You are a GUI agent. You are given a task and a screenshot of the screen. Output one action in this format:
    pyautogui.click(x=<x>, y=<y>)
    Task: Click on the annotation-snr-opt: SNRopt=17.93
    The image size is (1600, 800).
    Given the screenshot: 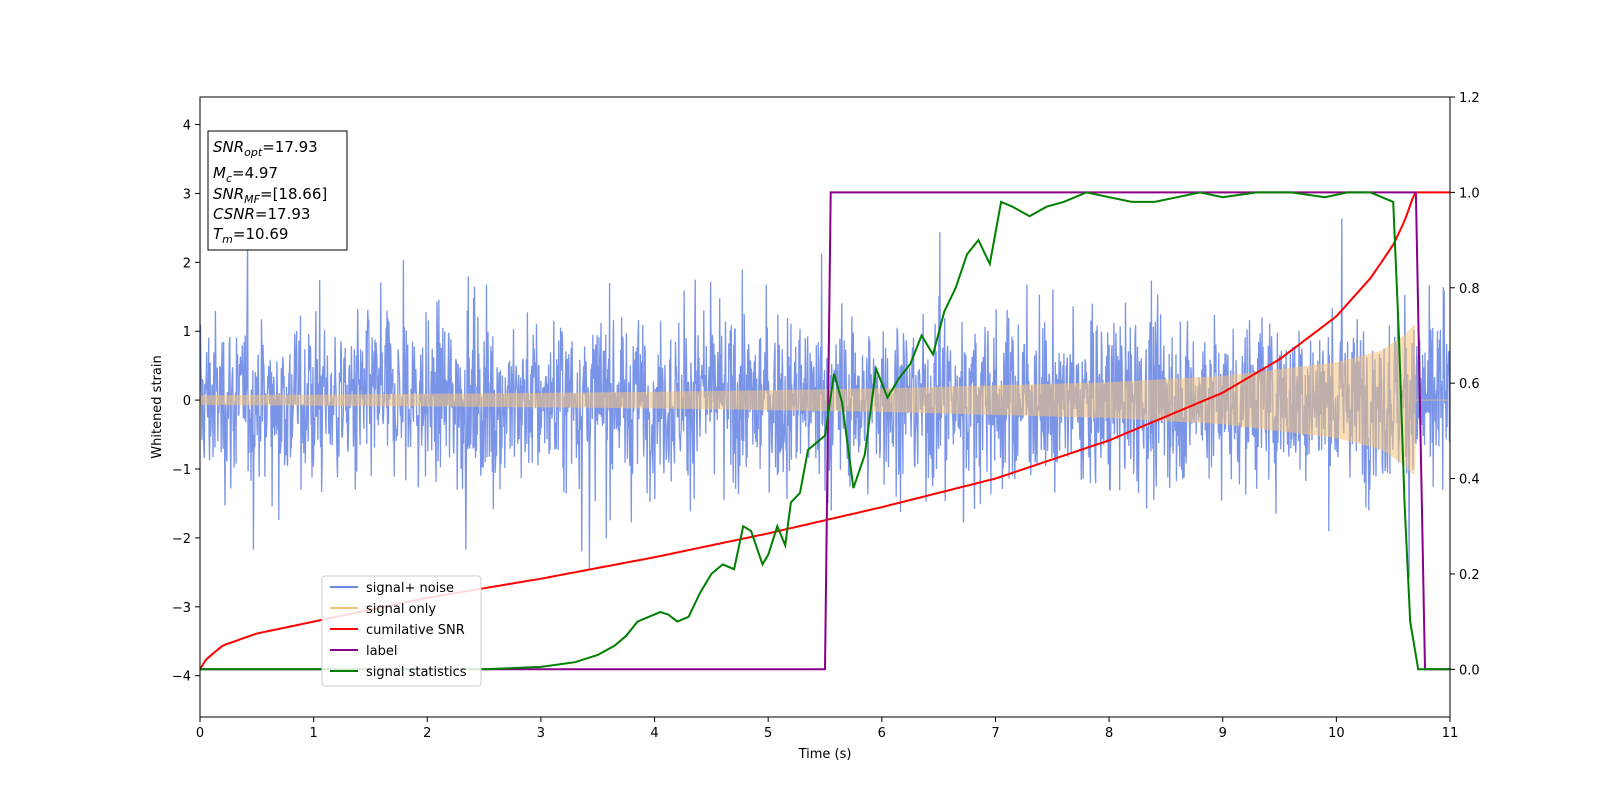 What is the action you would take?
    pyautogui.click(x=265, y=148)
    